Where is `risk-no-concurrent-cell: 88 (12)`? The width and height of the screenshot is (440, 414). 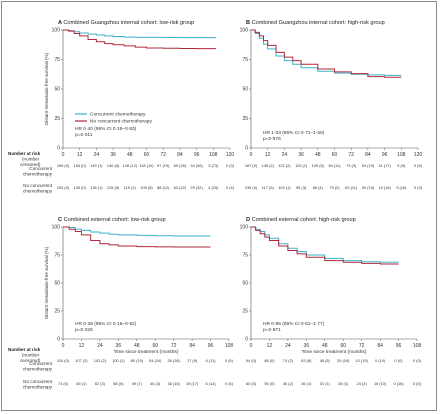
risk-no-concurrent-cell: 88 (12) is located at coordinates (163, 187).